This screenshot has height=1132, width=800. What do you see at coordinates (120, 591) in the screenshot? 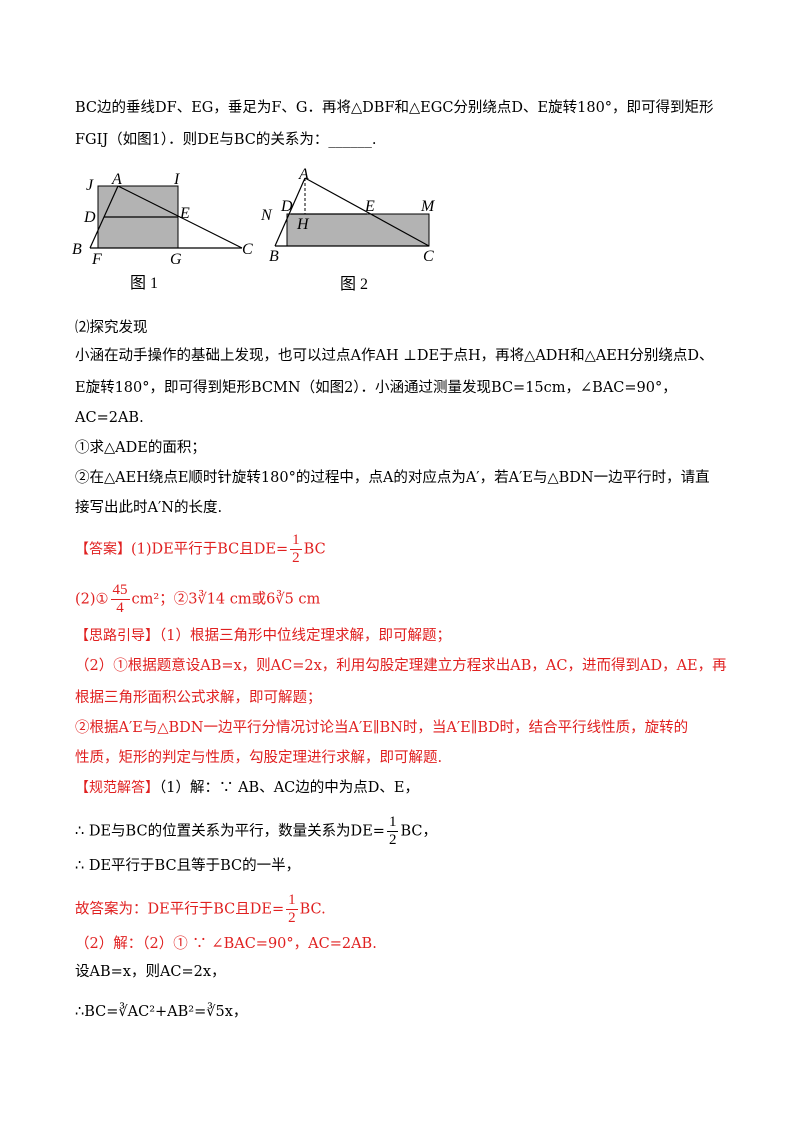
I see `fraction-numerator: 45` at bounding box center [120, 591].